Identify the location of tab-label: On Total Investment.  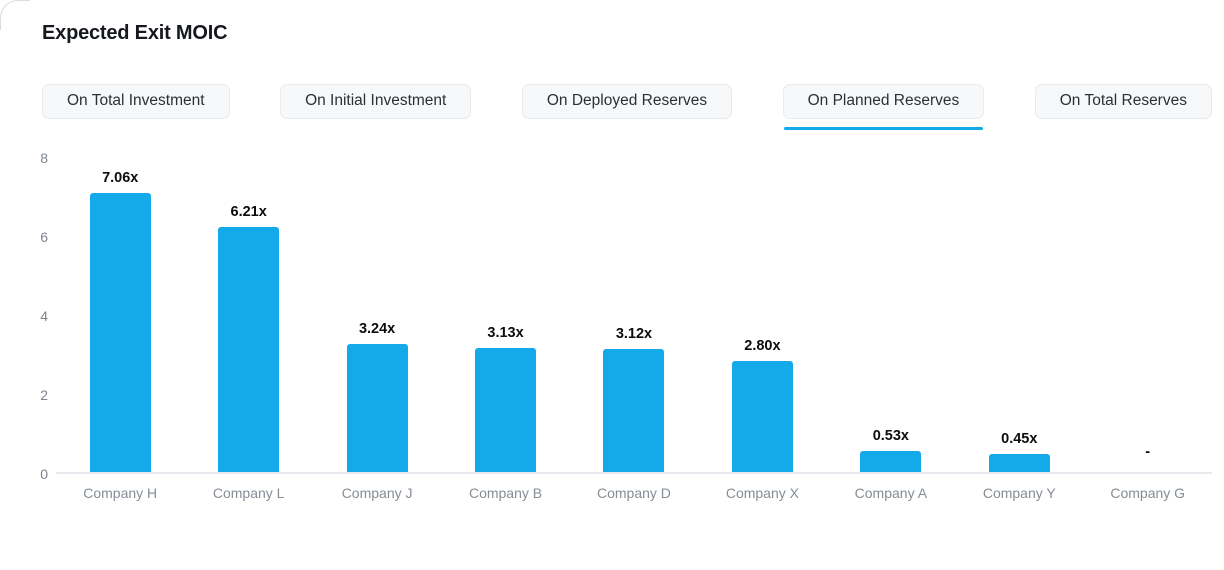
(136, 100).